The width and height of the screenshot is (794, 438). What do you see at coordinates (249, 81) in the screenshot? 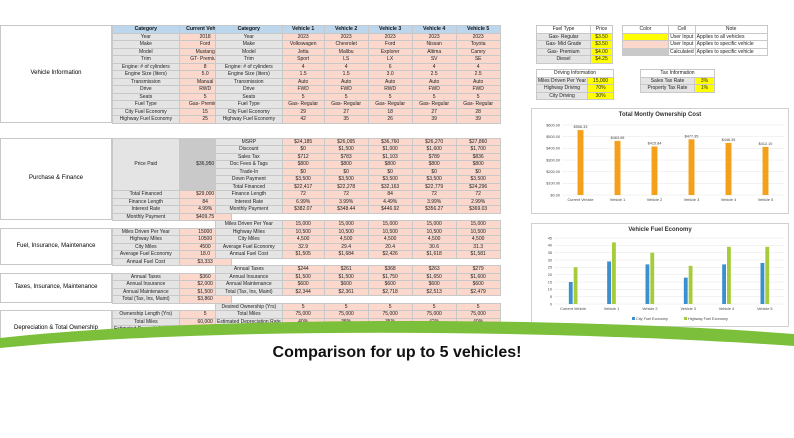
I see `row-label: Transmission` at bounding box center [249, 81].